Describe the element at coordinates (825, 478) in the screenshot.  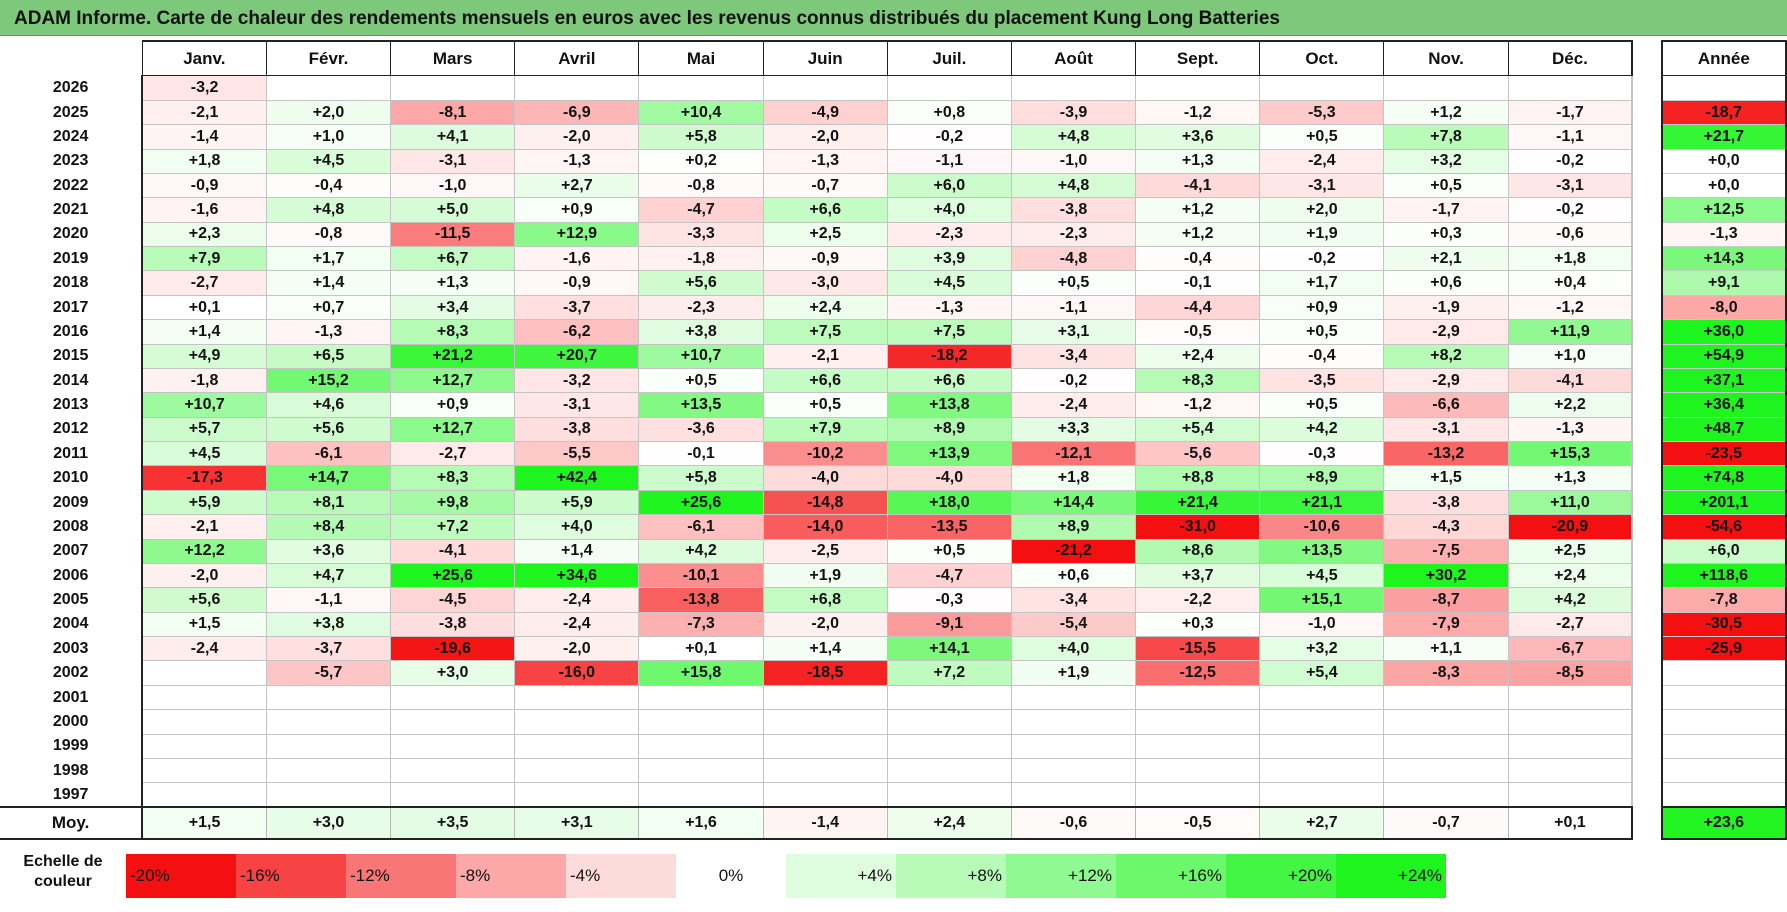
I see `heatmap-cell: -4,0` at that location.